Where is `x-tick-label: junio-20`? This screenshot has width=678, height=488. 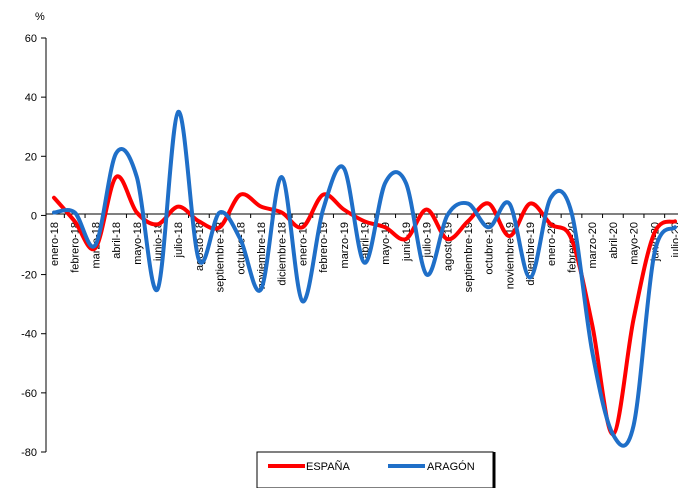
x-tick-label: junio-20 is located at coordinates (655, 242).